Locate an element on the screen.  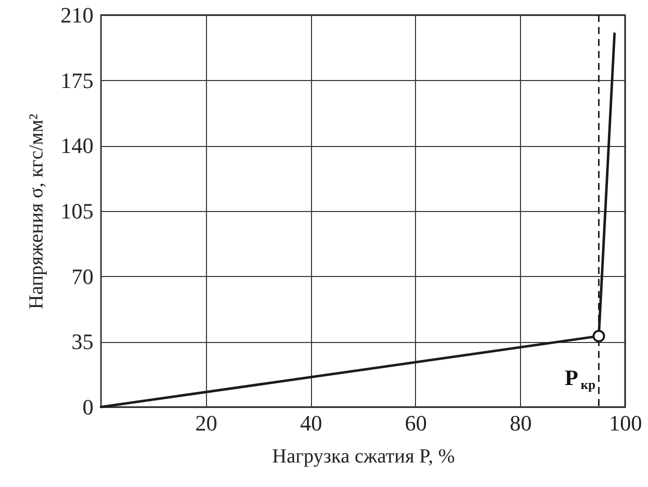
y-tick-label: 210 is located at coordinates (77, 15).